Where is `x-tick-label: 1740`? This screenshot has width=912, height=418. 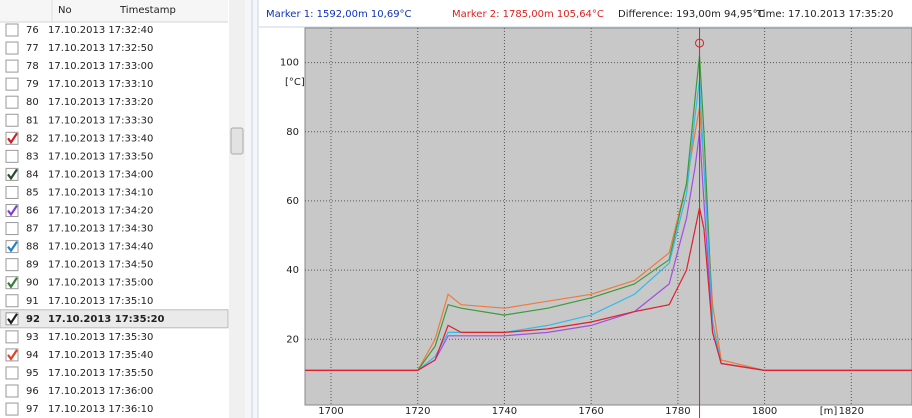 x-tick-label: 1740 is located at coordinates (504, 411).